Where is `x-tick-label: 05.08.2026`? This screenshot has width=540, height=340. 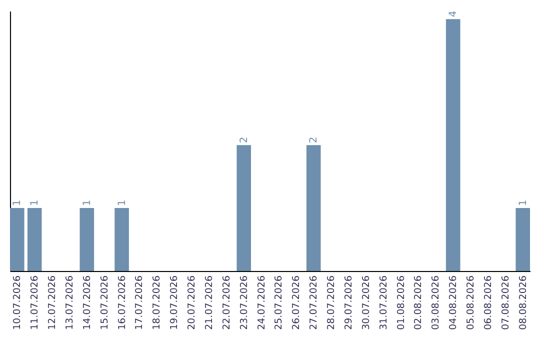 x-tick-label: 05.08.2026 is located at coordinates (471, 303).